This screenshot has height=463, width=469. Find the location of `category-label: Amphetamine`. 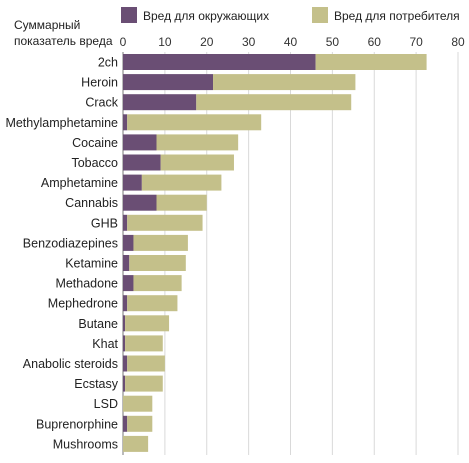

category-label: Amphetamine is located at coordinates (79, 183).